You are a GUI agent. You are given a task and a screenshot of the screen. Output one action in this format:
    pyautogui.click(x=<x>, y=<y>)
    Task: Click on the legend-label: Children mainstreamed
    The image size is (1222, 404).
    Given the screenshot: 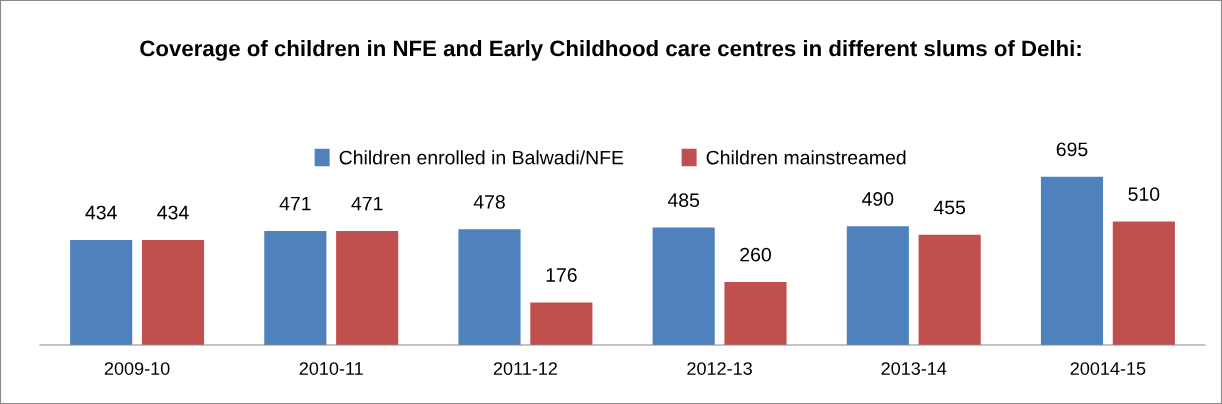 What is the action you would take?
    pyautogui.click(x=806, y=157)
    